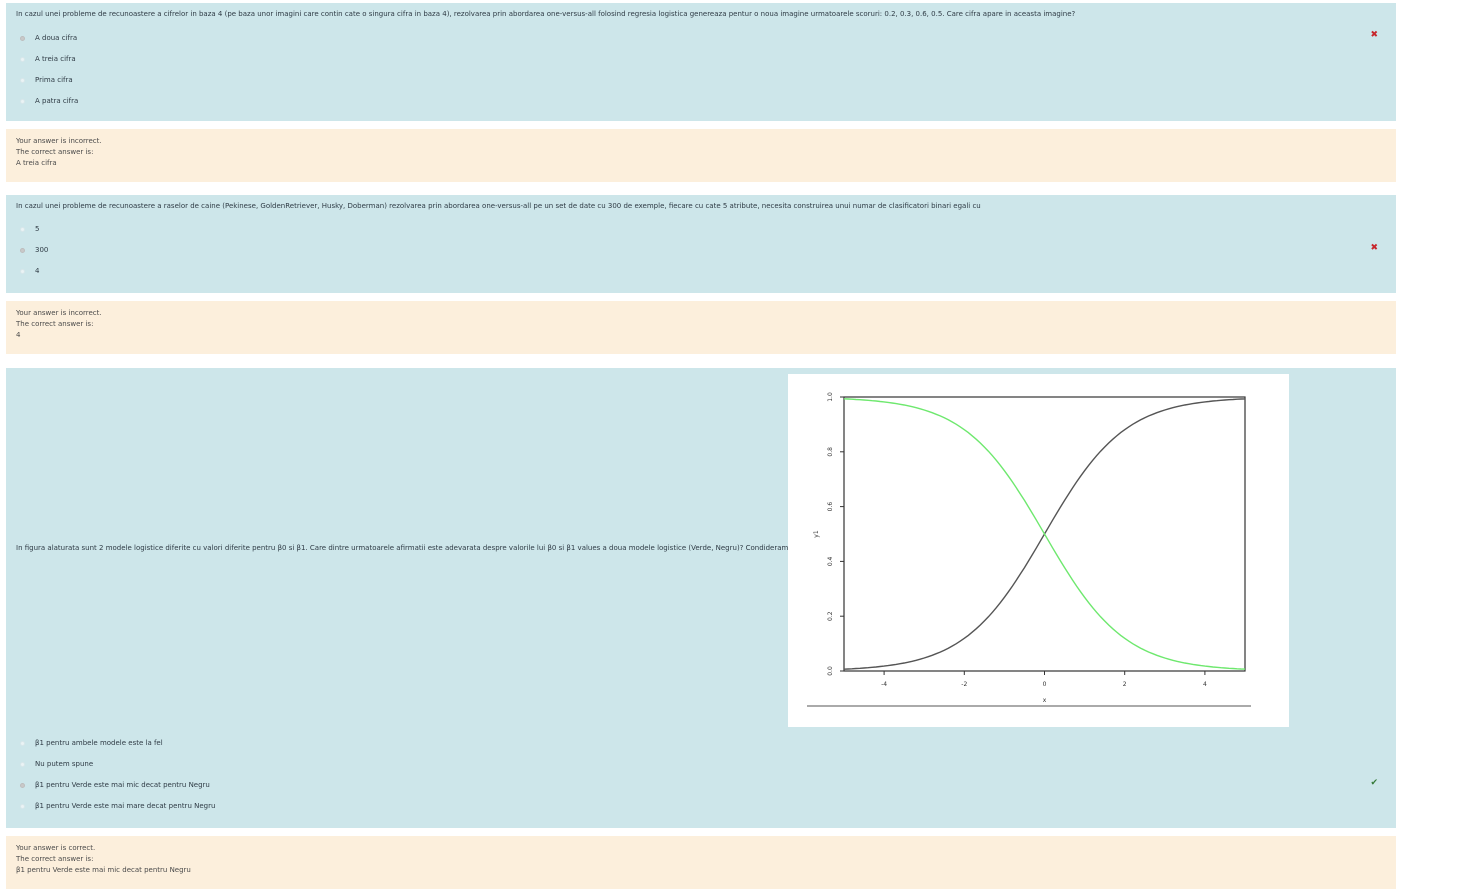 This screenshot has height=896, width=1467. Describe the element at coordinates (91, 743) in the screenshot. I see `answer-option: β1 pentru ambele modele este la fel` at that location.